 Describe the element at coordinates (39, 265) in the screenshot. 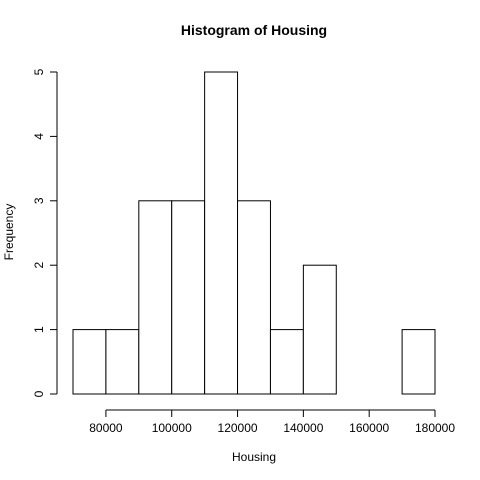

I see `y-tick-label-2: 2` at that location.